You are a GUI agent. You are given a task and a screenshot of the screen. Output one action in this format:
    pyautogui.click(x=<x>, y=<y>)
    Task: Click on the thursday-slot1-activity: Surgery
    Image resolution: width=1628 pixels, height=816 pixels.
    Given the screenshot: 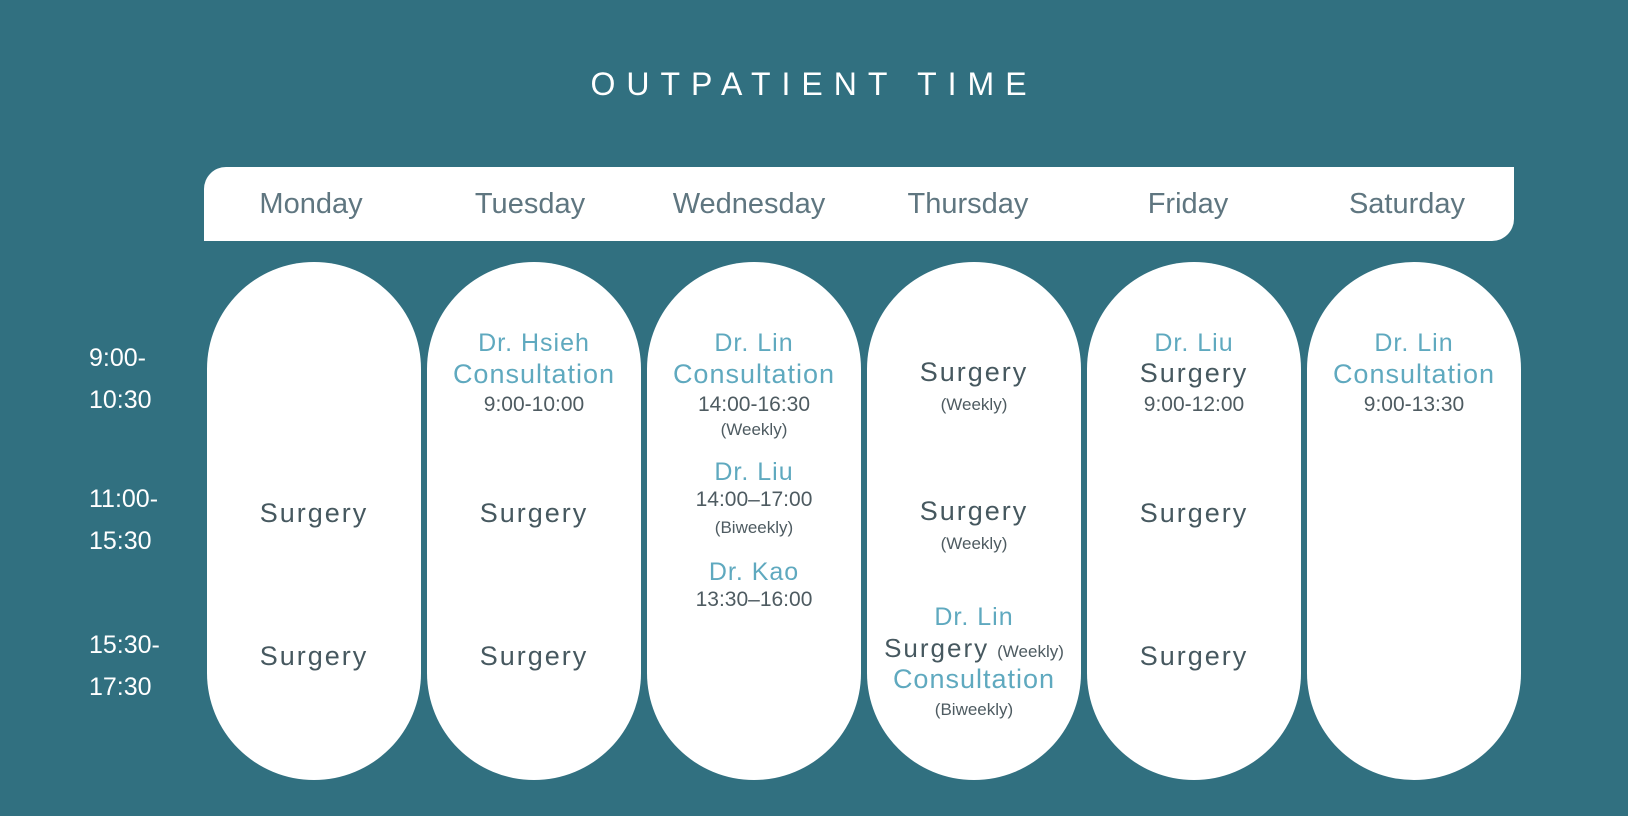 What is the action you would take?
    pyautogui.click(x=974, y=372)
    